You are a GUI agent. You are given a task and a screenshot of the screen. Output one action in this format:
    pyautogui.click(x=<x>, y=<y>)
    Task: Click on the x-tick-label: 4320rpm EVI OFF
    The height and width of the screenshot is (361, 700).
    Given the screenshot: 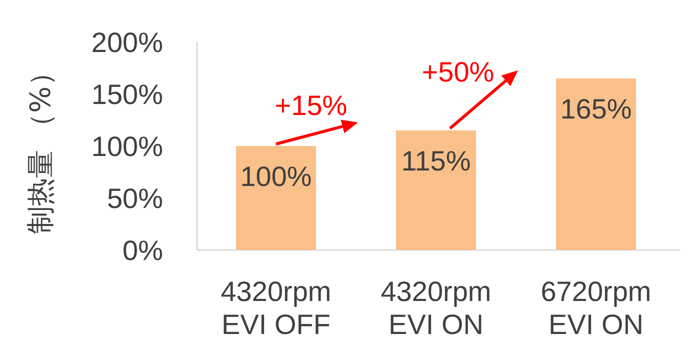 What is the action you would take?
    pyautogui.click(x=276, y=308)
    